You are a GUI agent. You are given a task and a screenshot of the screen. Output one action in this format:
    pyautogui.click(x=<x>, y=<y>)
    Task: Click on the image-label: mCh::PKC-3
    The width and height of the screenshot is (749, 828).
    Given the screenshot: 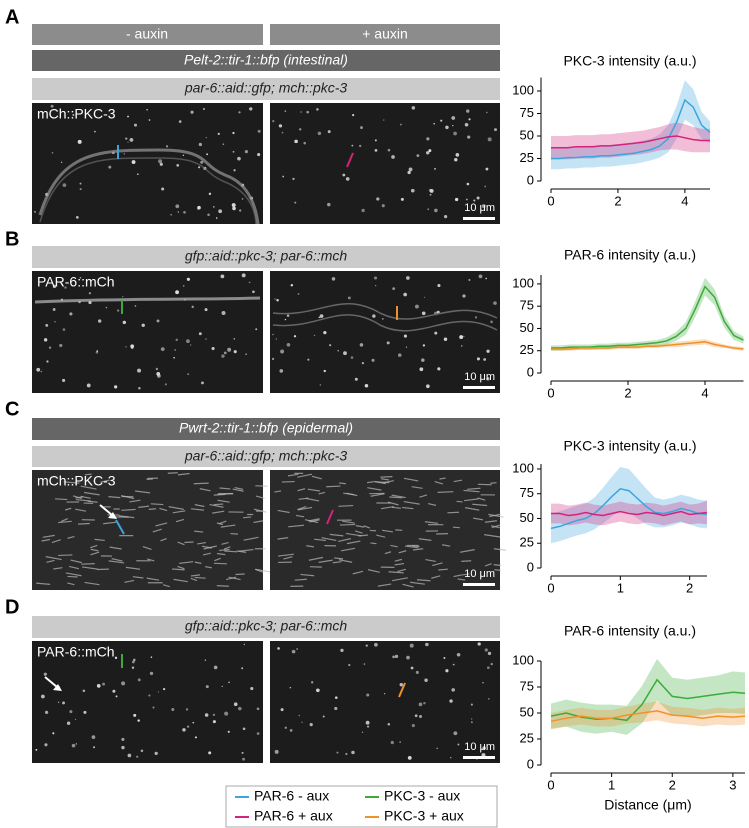 What is the action you would take?
    pyautogui.click(x=76, y=481)
    